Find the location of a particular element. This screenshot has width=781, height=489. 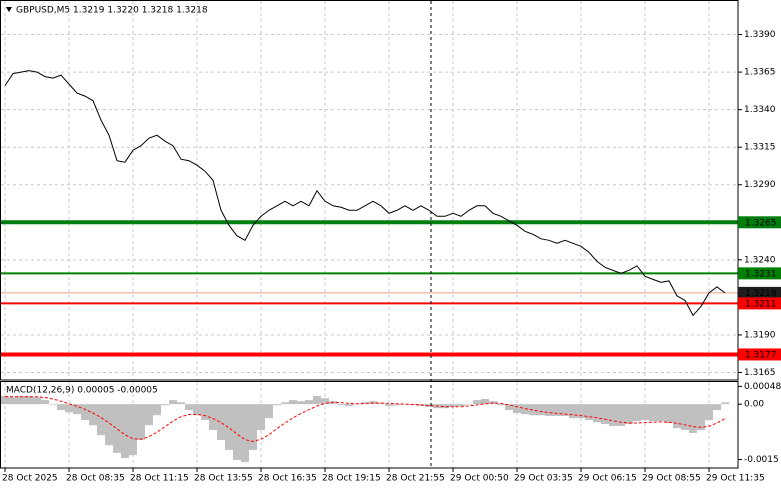

x-tick-label: 29 Oct 03:35 is located at coordinates (543, 479).